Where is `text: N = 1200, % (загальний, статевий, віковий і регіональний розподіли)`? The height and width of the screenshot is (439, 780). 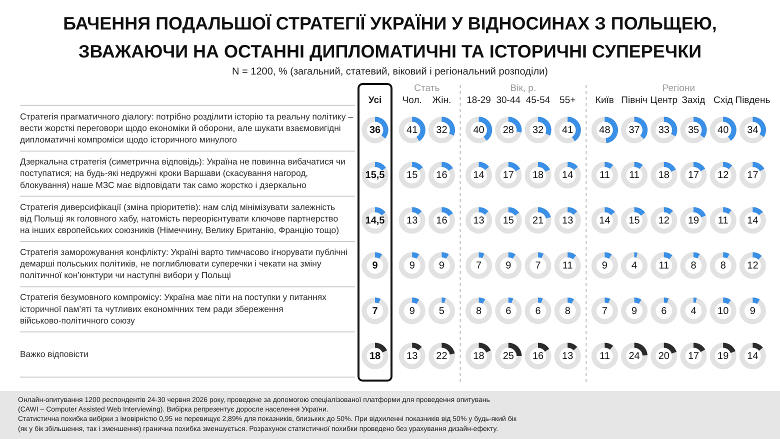
text: N = 1200, % (загальний, статевий, віковий і регіональний розподіли) is located at coordinates (390, 72).